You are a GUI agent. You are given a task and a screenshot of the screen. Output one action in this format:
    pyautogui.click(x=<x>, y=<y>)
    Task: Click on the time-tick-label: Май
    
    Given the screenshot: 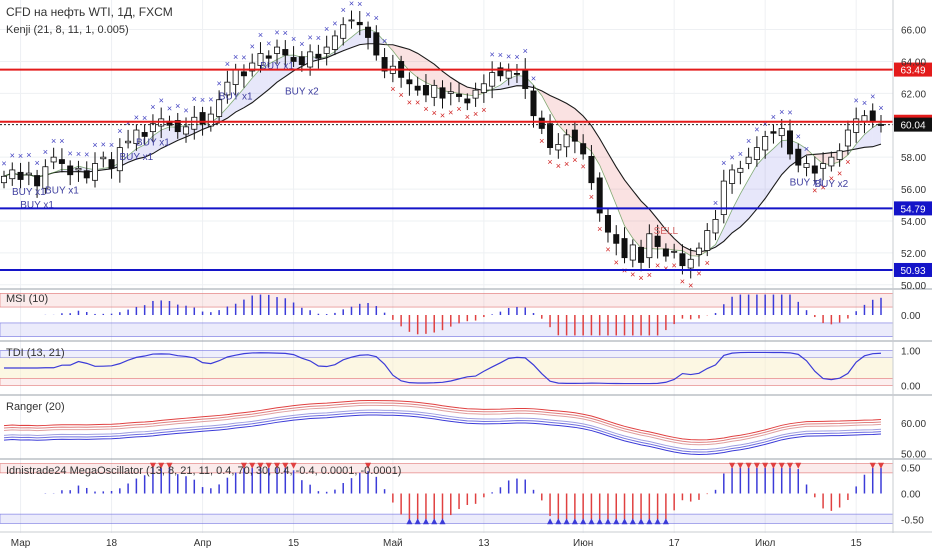 What is the action you would take?
    pyautogui.click(x=393, y=543)
    